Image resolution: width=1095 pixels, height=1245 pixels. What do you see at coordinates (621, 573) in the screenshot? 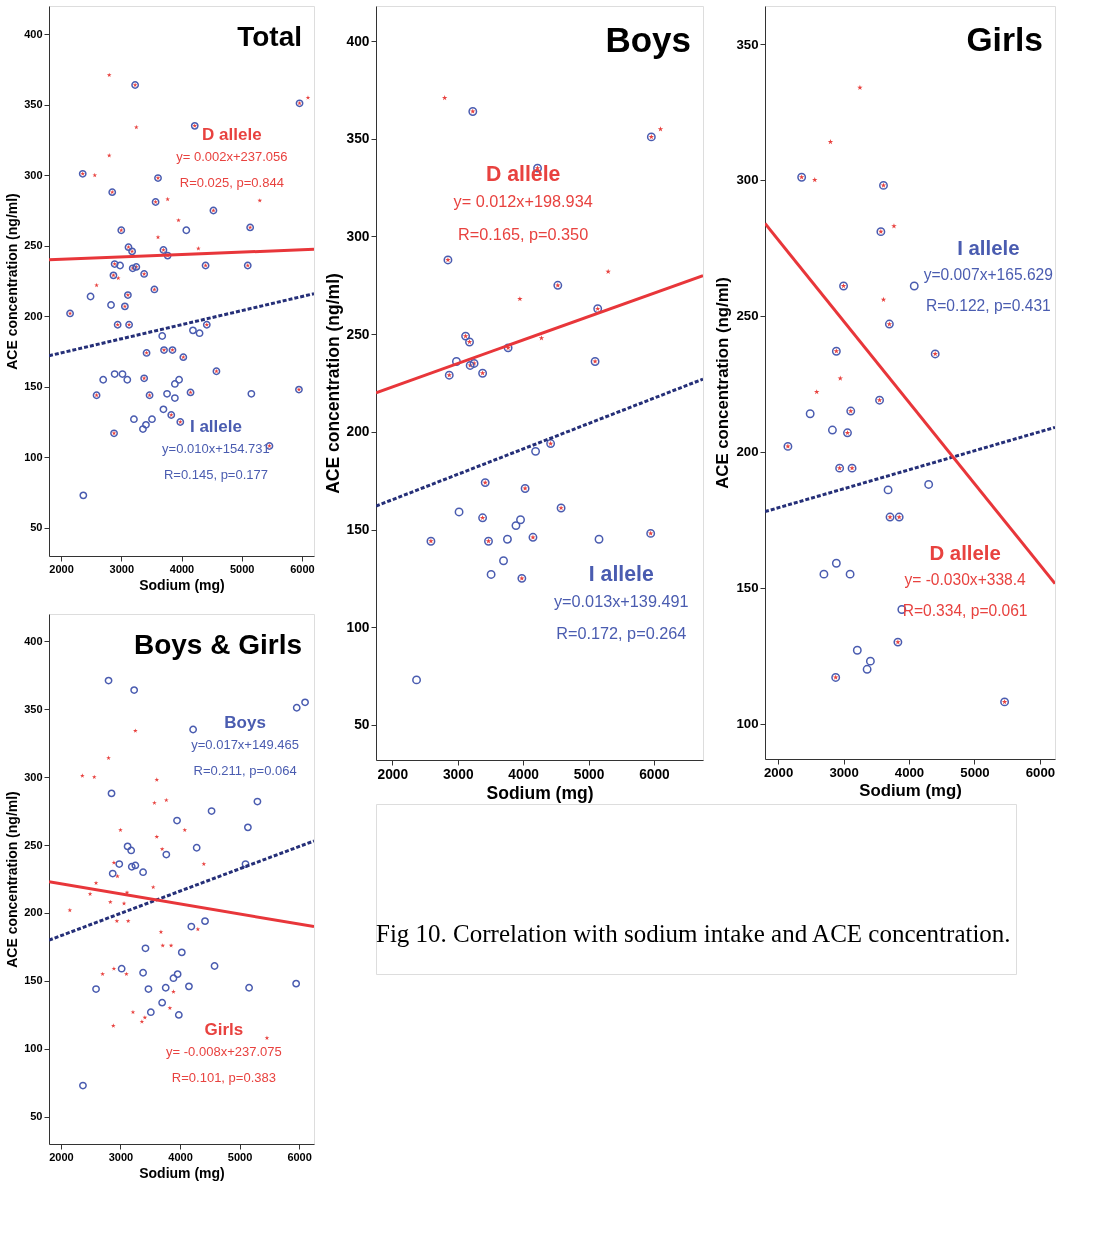
I see `series-label: I allele` at bounding box center [621, 573].